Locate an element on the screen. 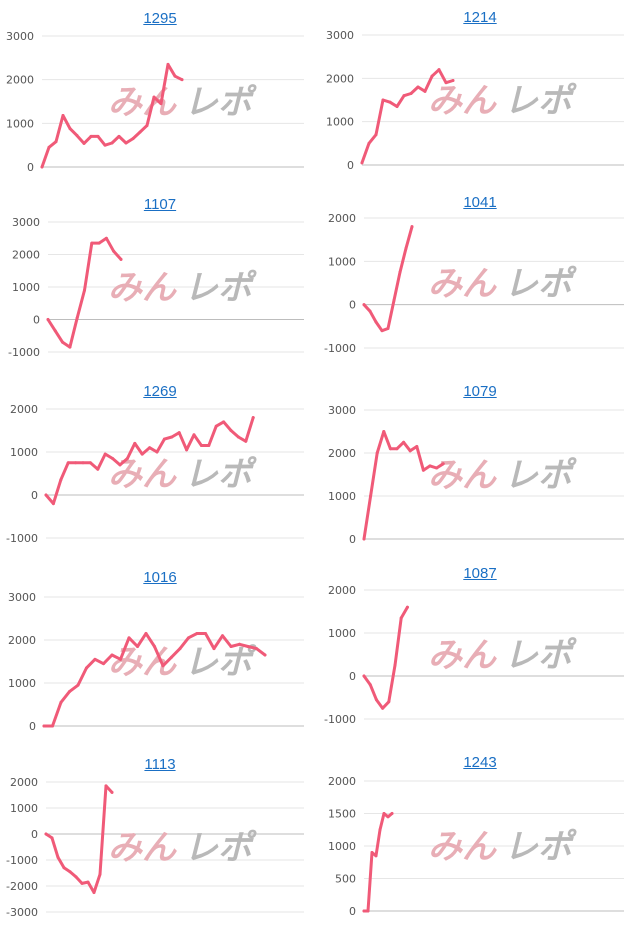  line-chart: -3000 -2000 -1000 0 1000 2000 みん レポ is located at coordinates (155, 847).